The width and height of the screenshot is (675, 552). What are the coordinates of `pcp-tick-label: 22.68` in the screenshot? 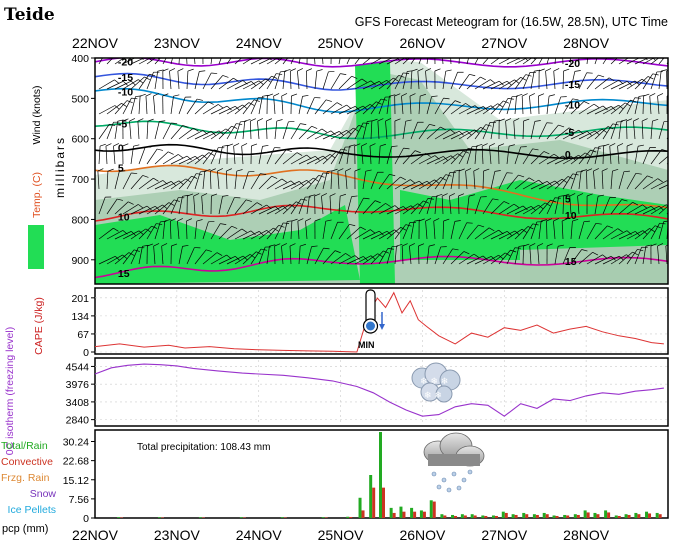 It's located at (76, 462).